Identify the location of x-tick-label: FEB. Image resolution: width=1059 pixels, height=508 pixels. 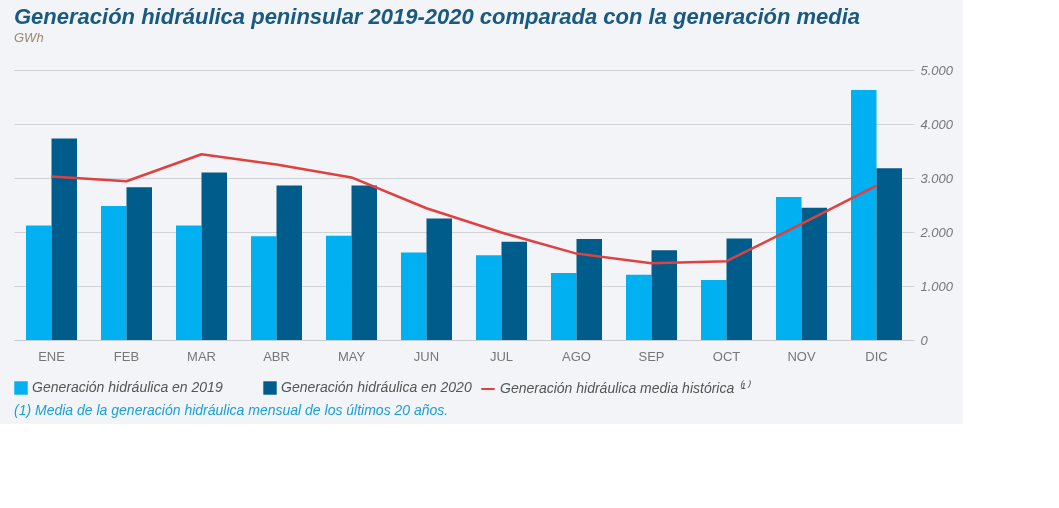
(126, 356).